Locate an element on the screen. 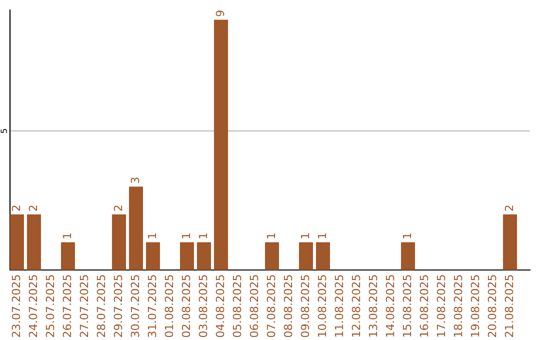 The height and width of the screenshot is (340, 540). x-tick-label: 08.08.2025 is located at coordinates (288, 306).